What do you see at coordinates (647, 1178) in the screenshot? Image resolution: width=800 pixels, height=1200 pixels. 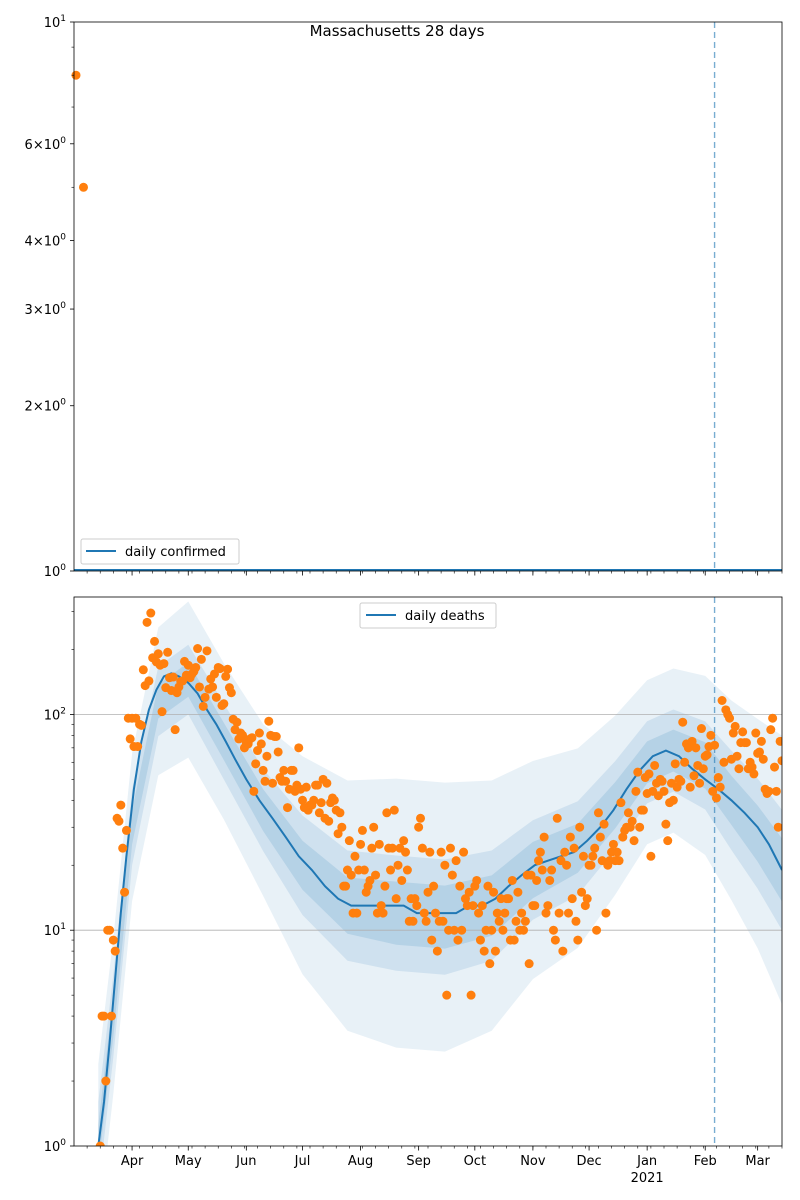 I see `x-tick-sublabel: 2021` at bounding box center [647, 1178].